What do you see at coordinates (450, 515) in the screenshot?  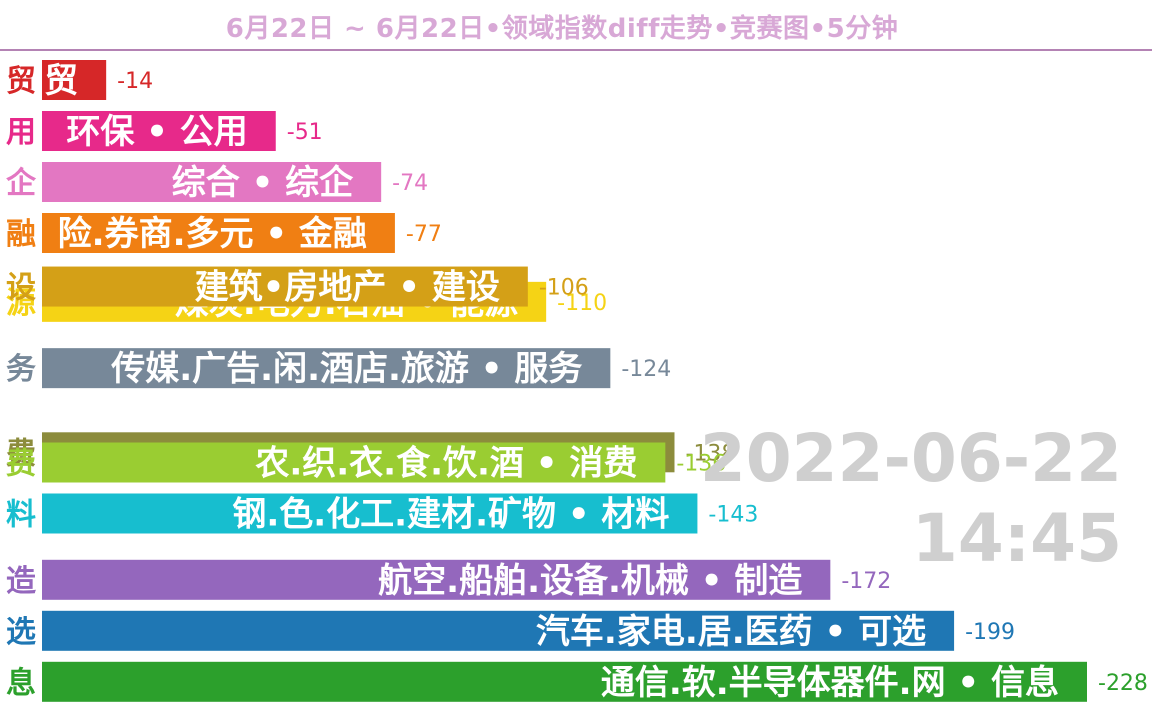 I see `bar-label: 钢.色.化工.建材.矿物 • 材料` at bounding box center [450, 515].